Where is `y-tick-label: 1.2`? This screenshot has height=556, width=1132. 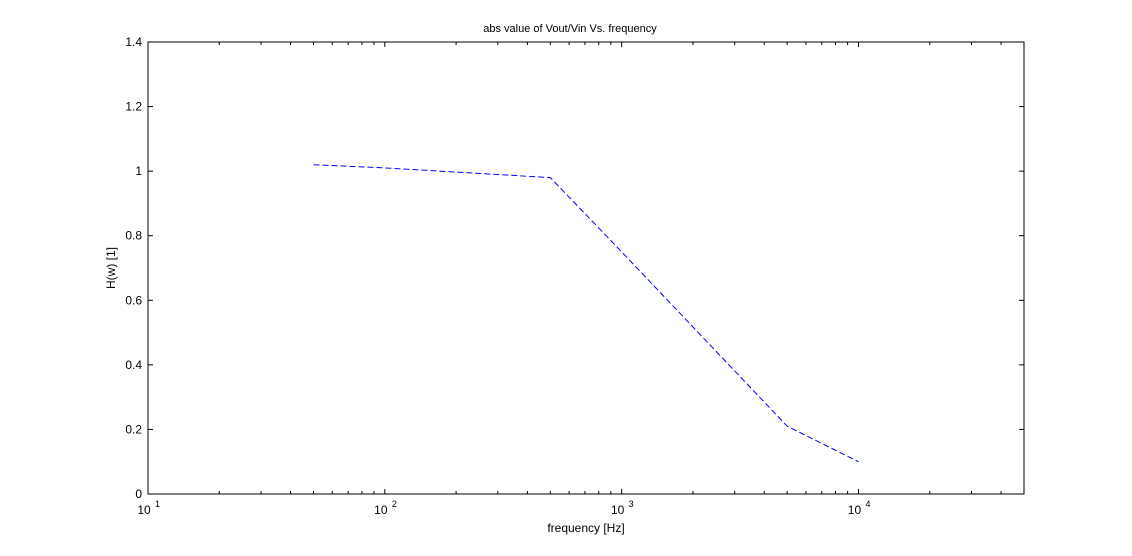 y-tick-label: 1.2 is located at coordinates (133, 107).